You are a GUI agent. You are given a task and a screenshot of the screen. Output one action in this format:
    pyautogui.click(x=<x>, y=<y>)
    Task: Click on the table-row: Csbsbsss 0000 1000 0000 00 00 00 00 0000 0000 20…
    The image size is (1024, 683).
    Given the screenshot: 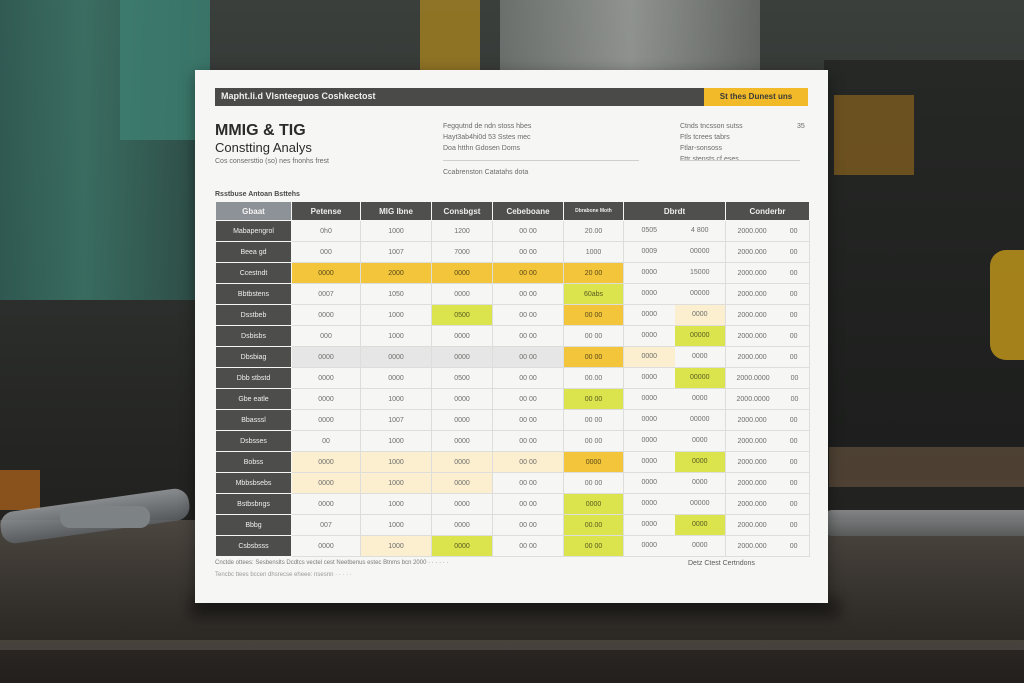 What is the action you would take?
    pyautogui.click(x=512, y=546)
    